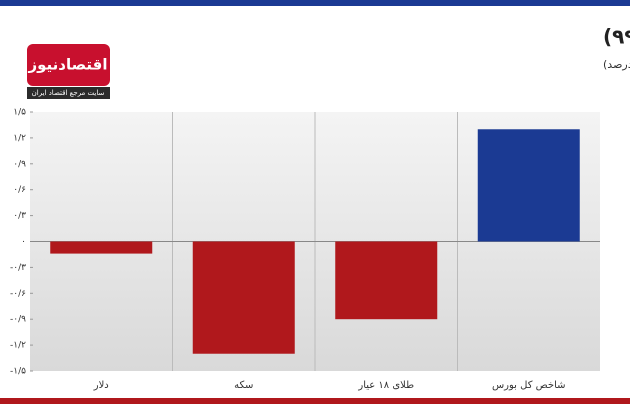  Describe the element at coordinates (616, 64) in the screenshot. I see `chart-subtitle: (واحد: درصد)` at that location.